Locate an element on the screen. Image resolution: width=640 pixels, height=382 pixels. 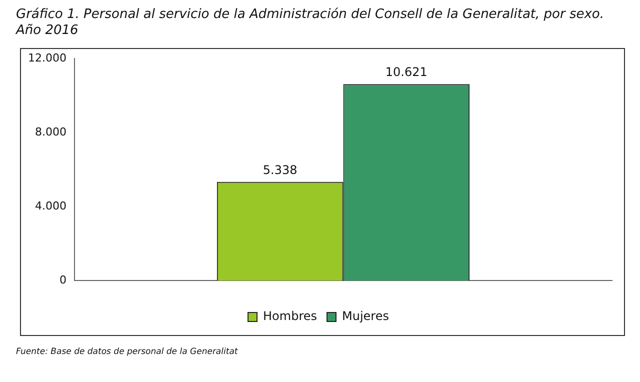
data-label: 5.338 is located at coordinates (280, 169).